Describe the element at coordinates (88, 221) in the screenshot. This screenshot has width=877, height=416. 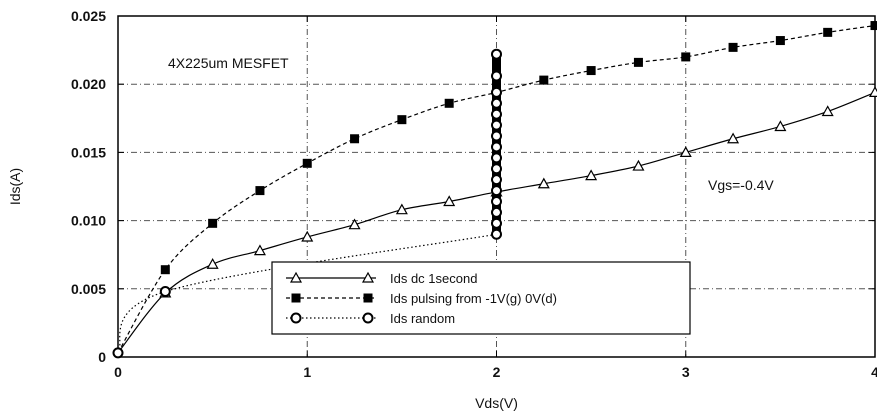
I see `y-tick-label: 0.010` at that location.